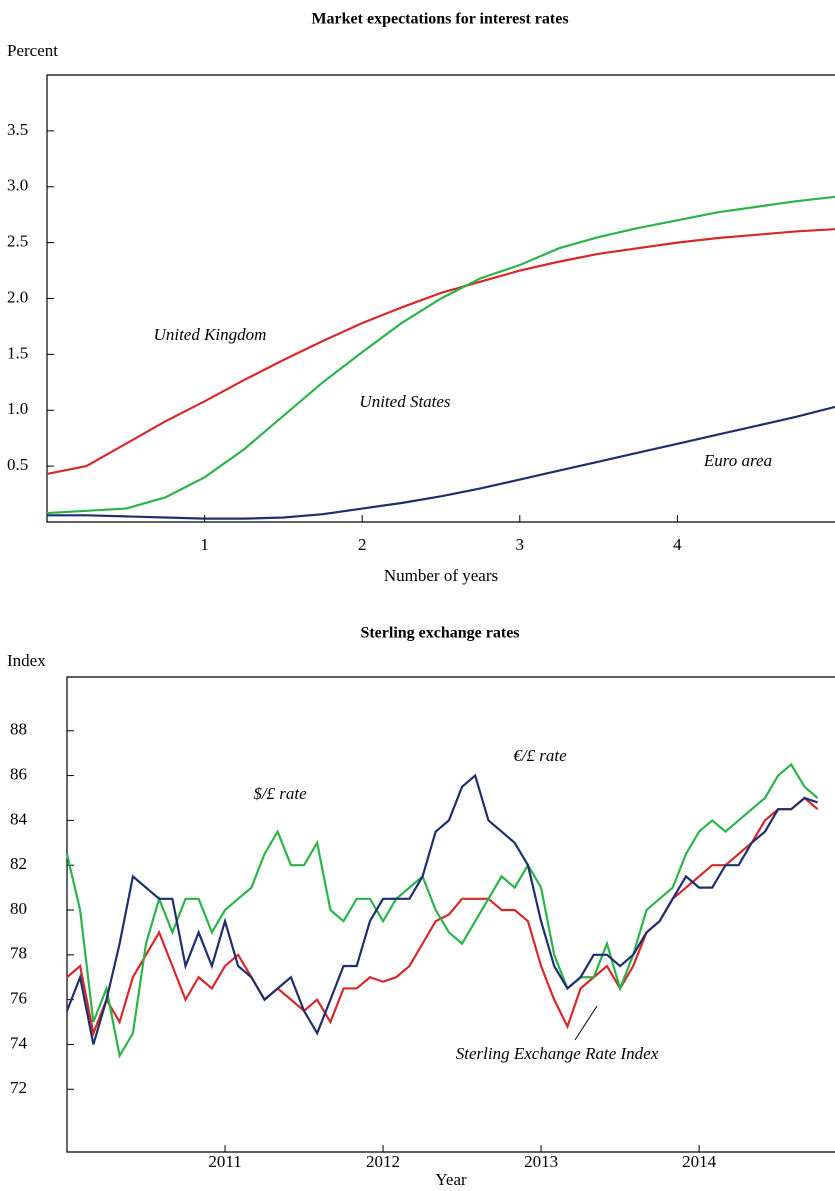 This screenshot has width=835, height=1191. I want to click on y-tick-label: 3.0, so click(17, 185).